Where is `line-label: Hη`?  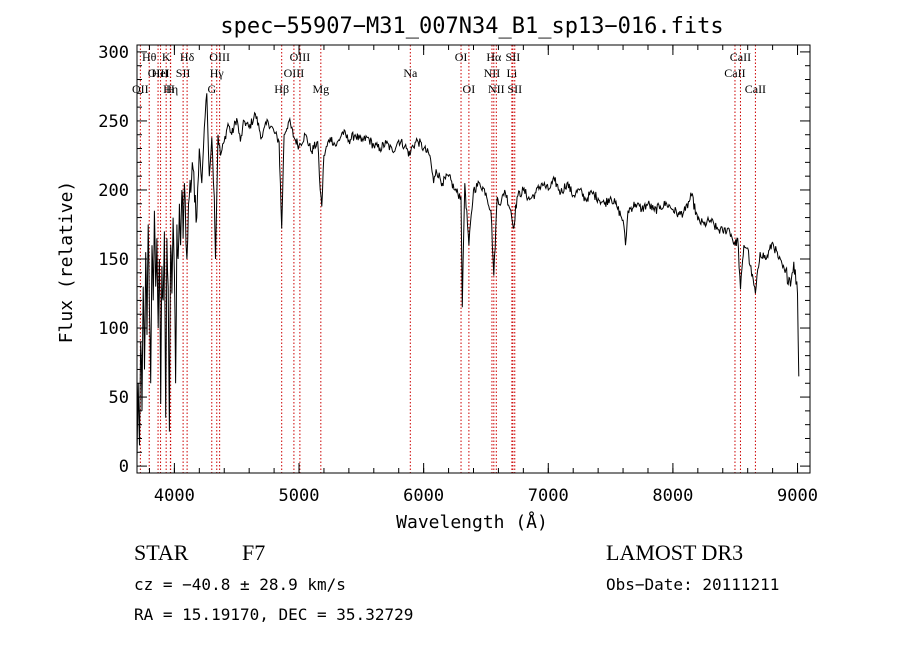 line-label: Hη is located at coordinates (170, 89).